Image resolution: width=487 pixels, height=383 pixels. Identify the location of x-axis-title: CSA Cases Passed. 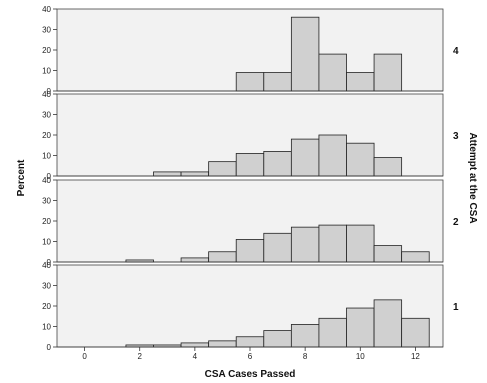
(250, 374).